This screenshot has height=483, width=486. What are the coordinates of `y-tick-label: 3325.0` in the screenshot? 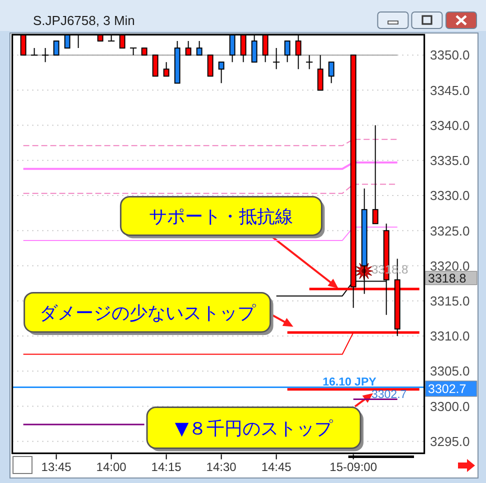 It's located at (450, 230).